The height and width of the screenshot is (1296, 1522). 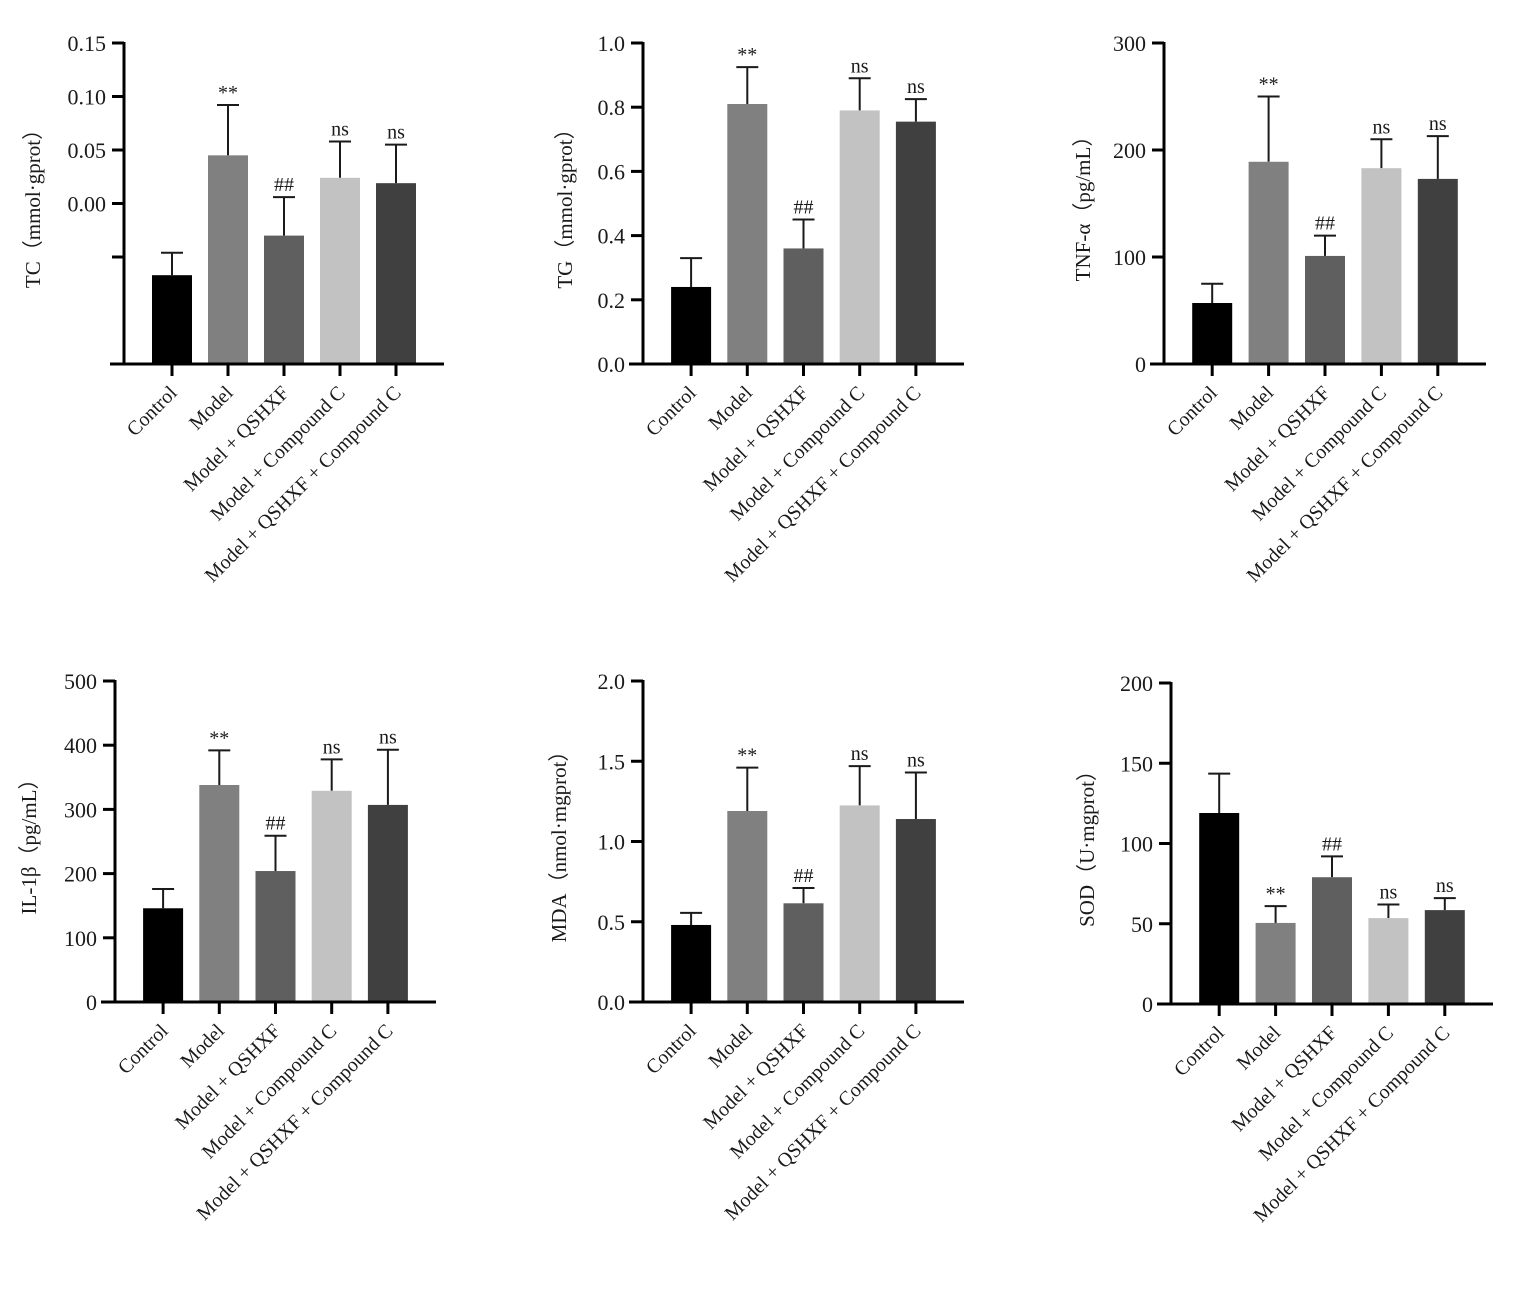 I want to click on y-tick-label: 0.0, so click(x=612, y=1002).